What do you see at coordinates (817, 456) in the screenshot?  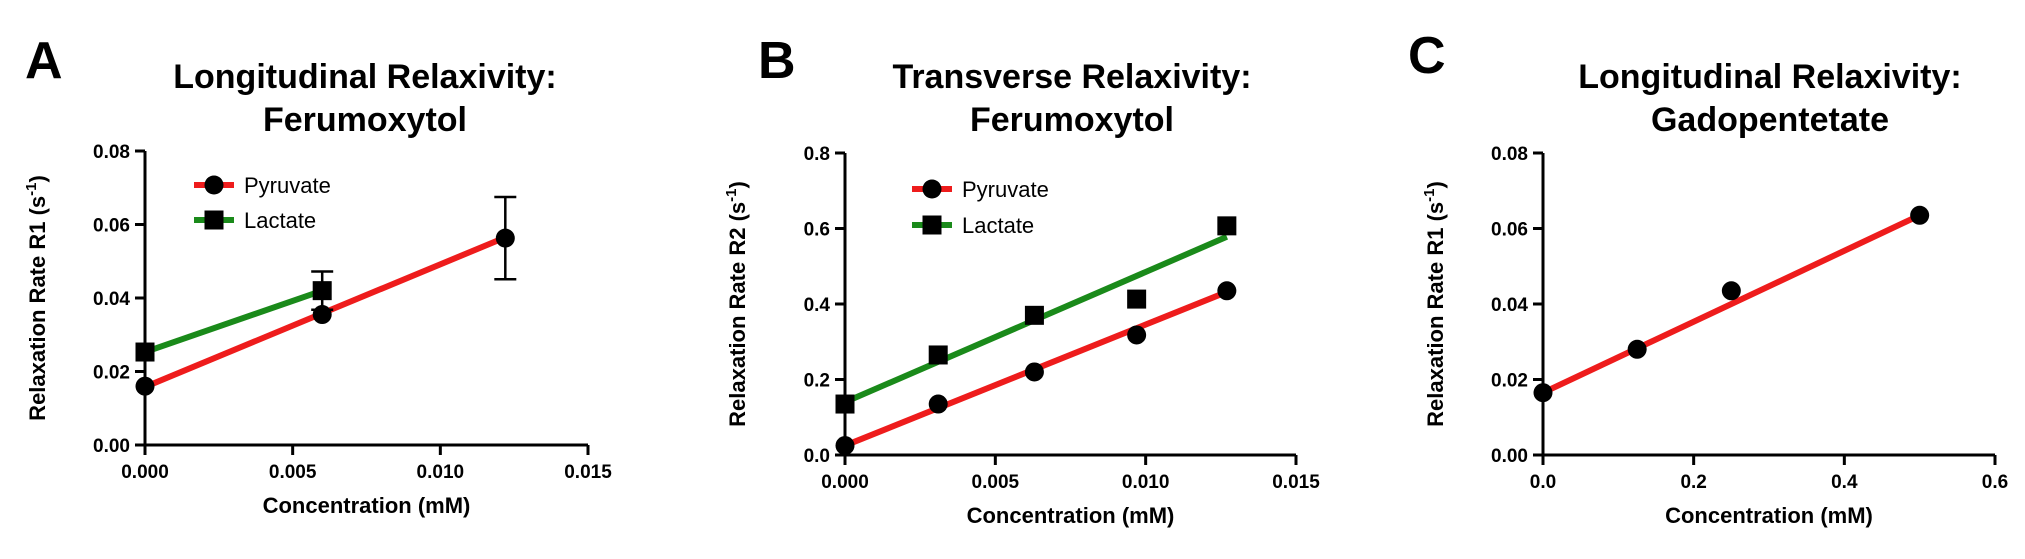 I see `y-tick-label: 0.0` at bounding box center [817, 456].